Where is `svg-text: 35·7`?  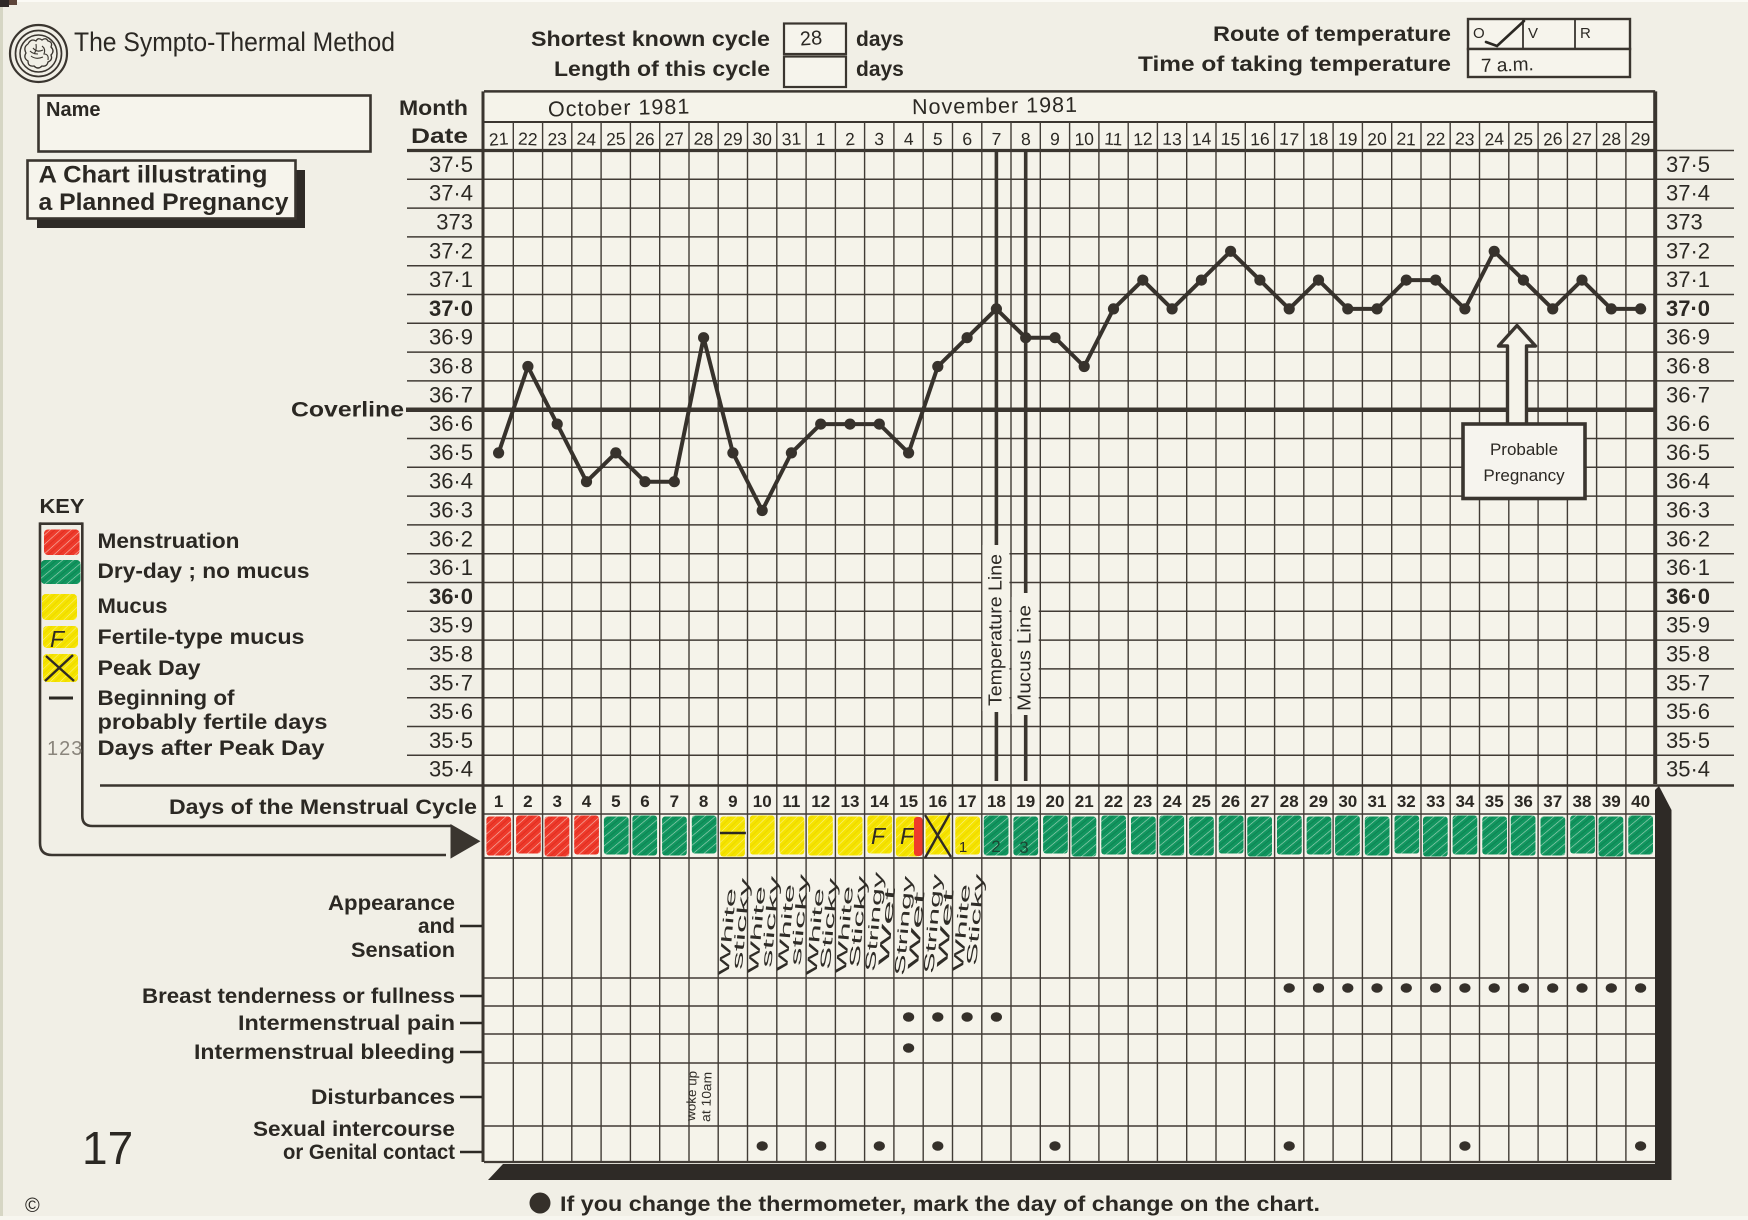
svg-text: 35·7 is located at coordinates (1688, 682).